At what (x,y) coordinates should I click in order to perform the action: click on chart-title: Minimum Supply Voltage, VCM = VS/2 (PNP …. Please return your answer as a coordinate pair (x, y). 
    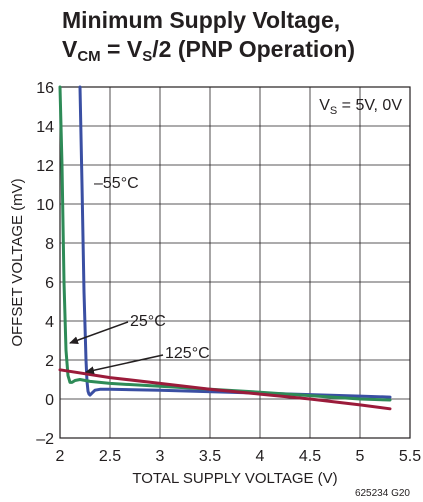
    Looking at the image, I should click on (242, 35).